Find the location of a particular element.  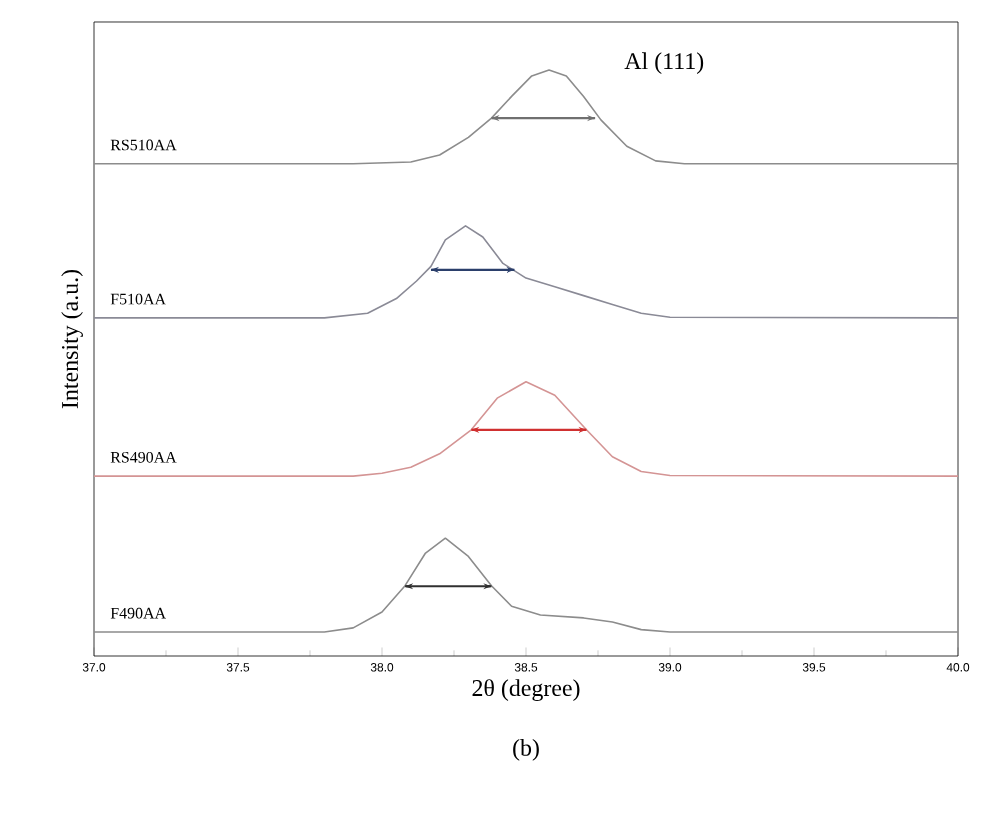

y-axis-title: Intensity (a.u.) is located at coordinates (72, 339).